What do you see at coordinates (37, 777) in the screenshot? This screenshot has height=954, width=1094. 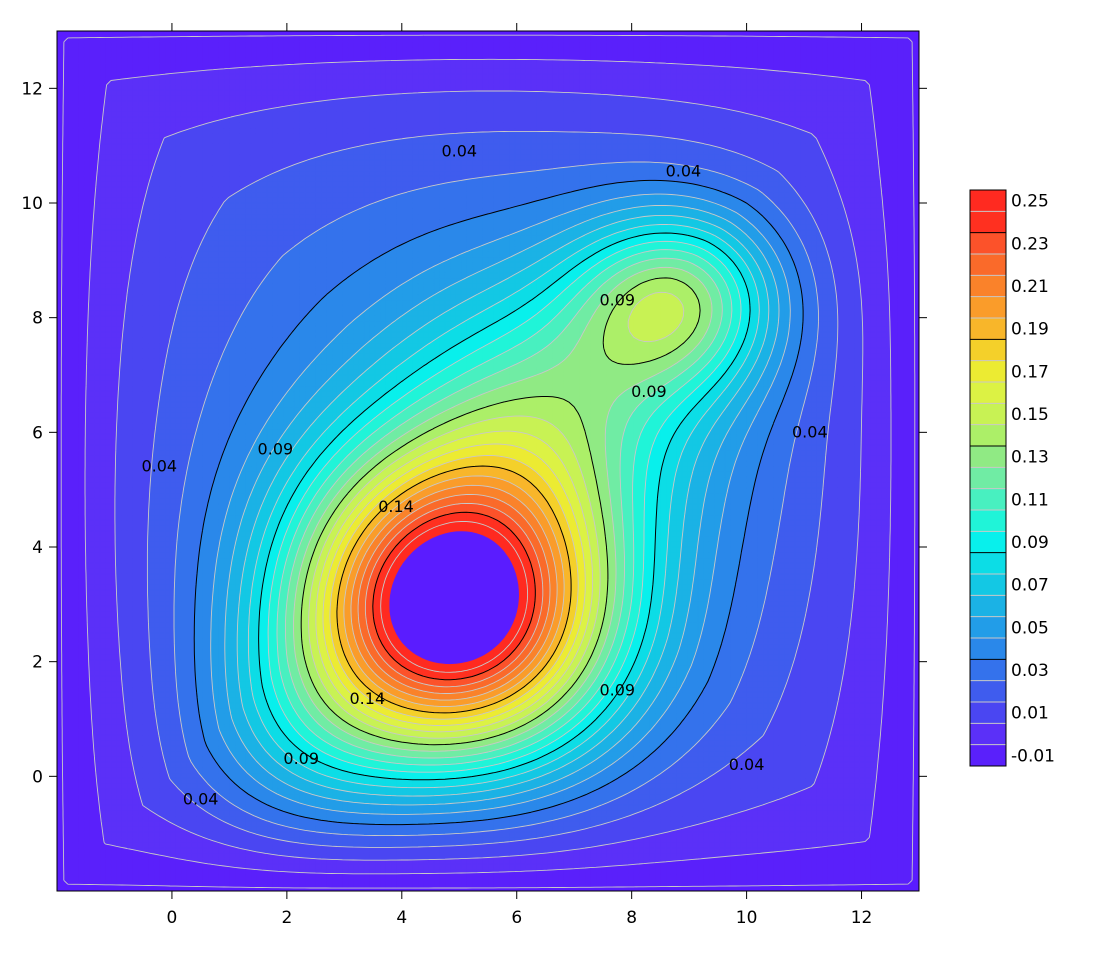 I see `y-tick-label: 0` at bounding box center [37, 777].